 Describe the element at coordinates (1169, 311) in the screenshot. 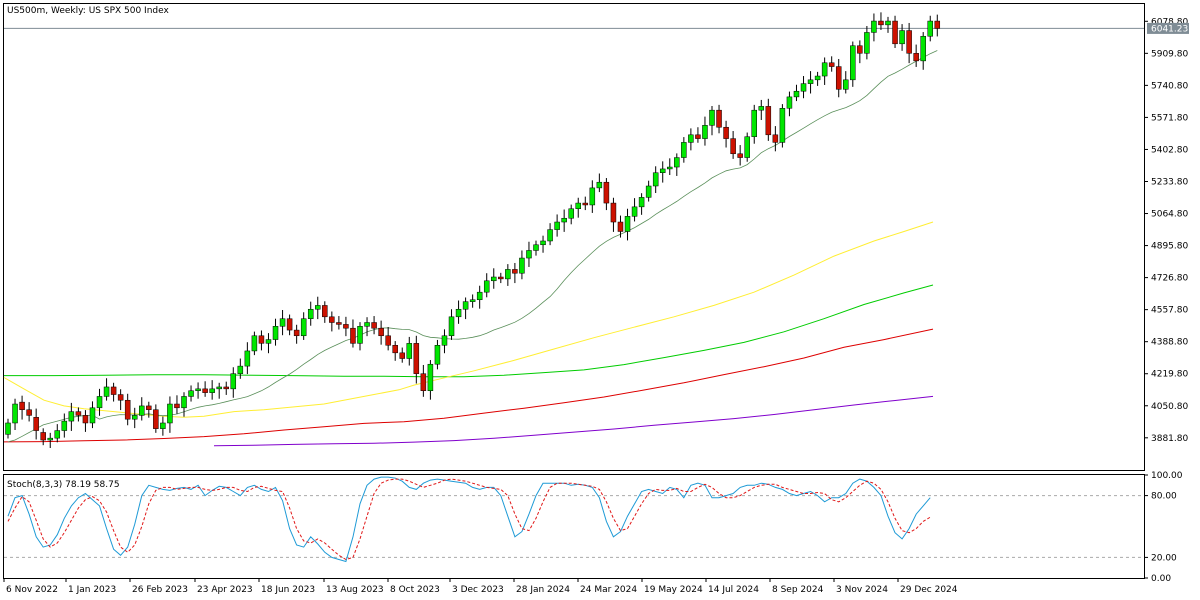

I see `price-tick-label: 4557.80` at that location.